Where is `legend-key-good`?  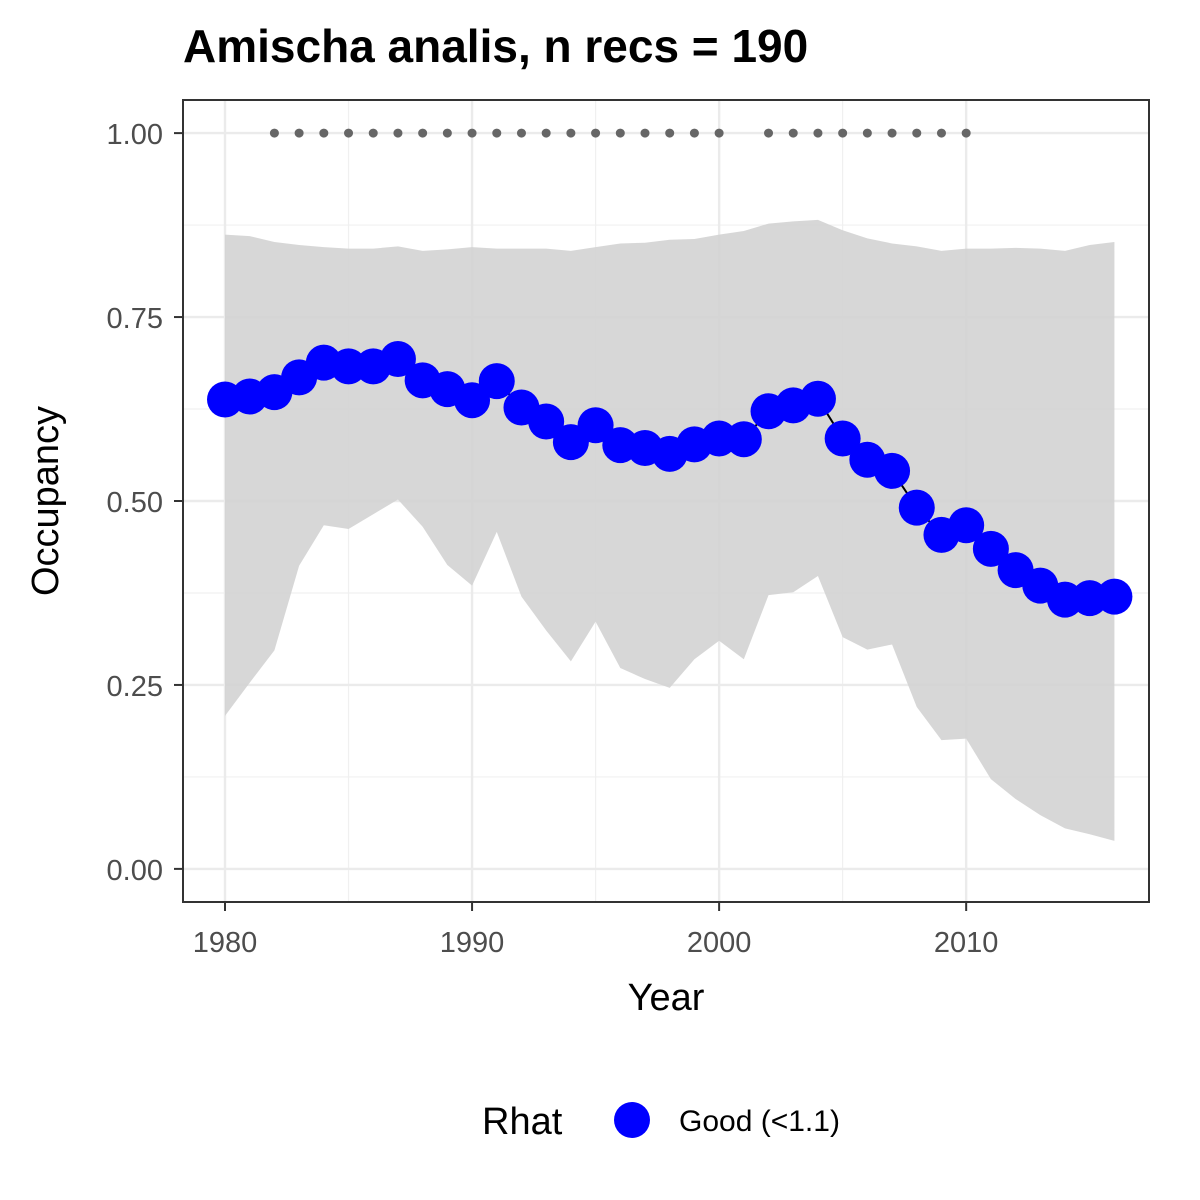 legend-key-good is located at coordinates (632, 1120).